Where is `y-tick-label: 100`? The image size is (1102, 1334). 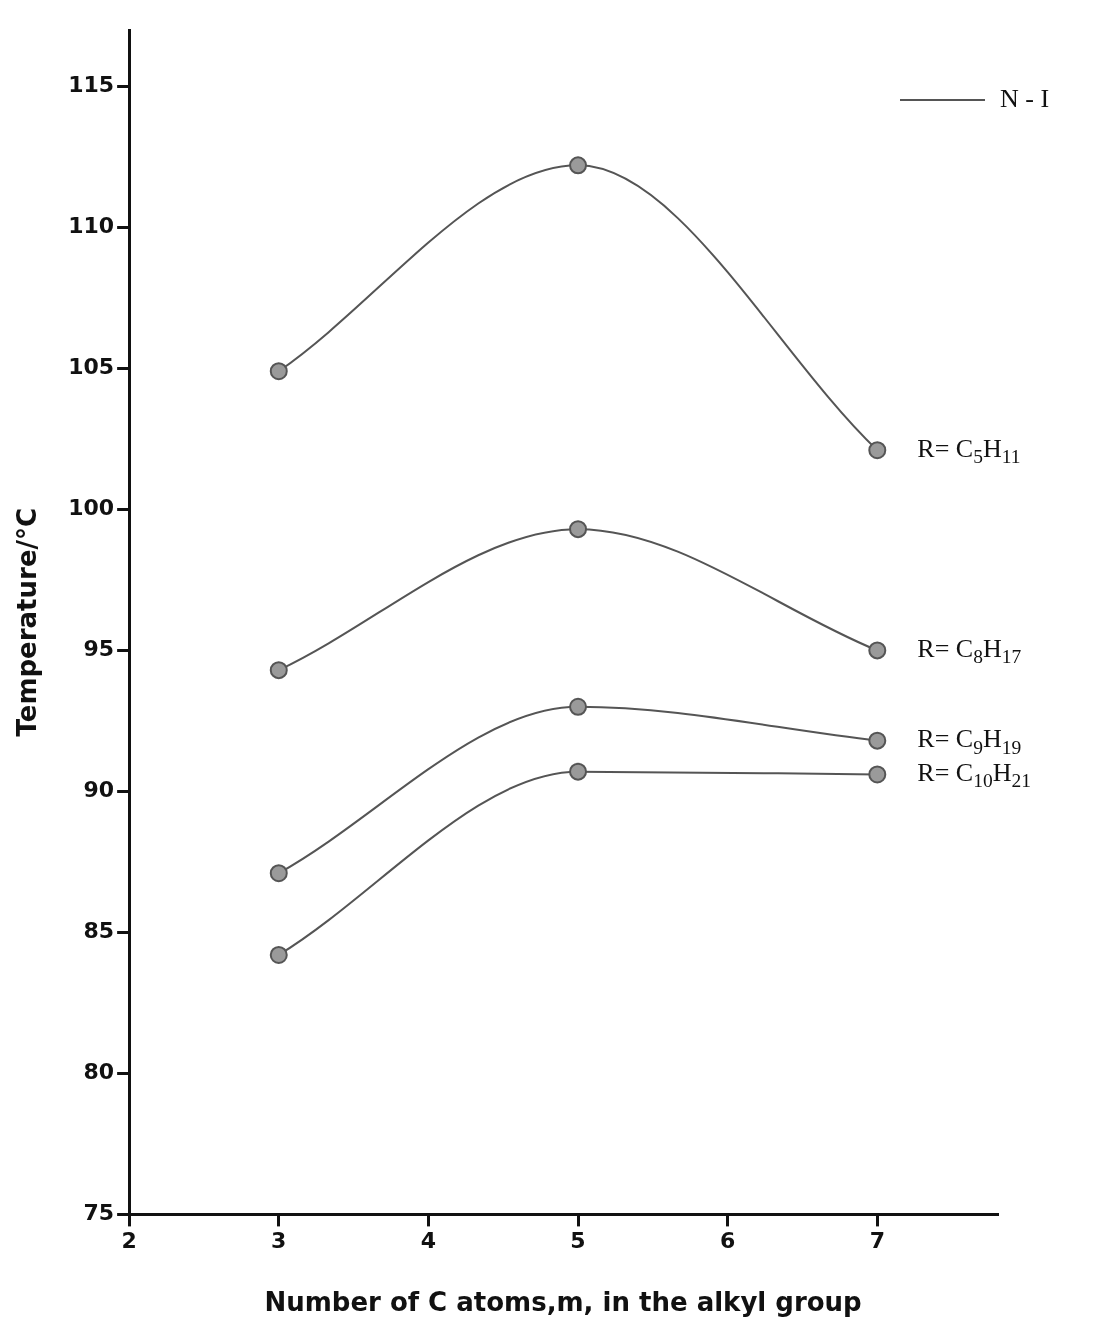
y-tick-label: 100 is located at coordinates (91, 508).